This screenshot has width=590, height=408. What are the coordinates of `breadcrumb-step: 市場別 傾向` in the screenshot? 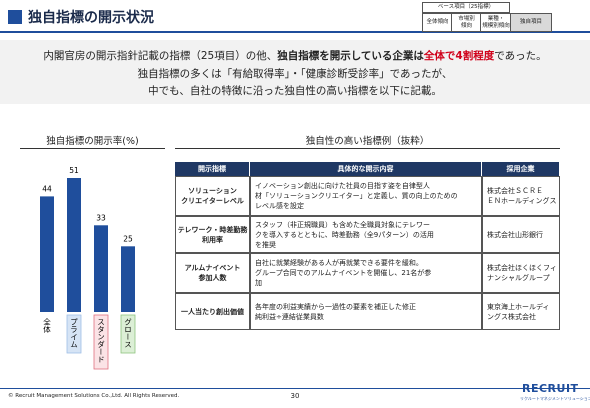 It's located at (466, 22).